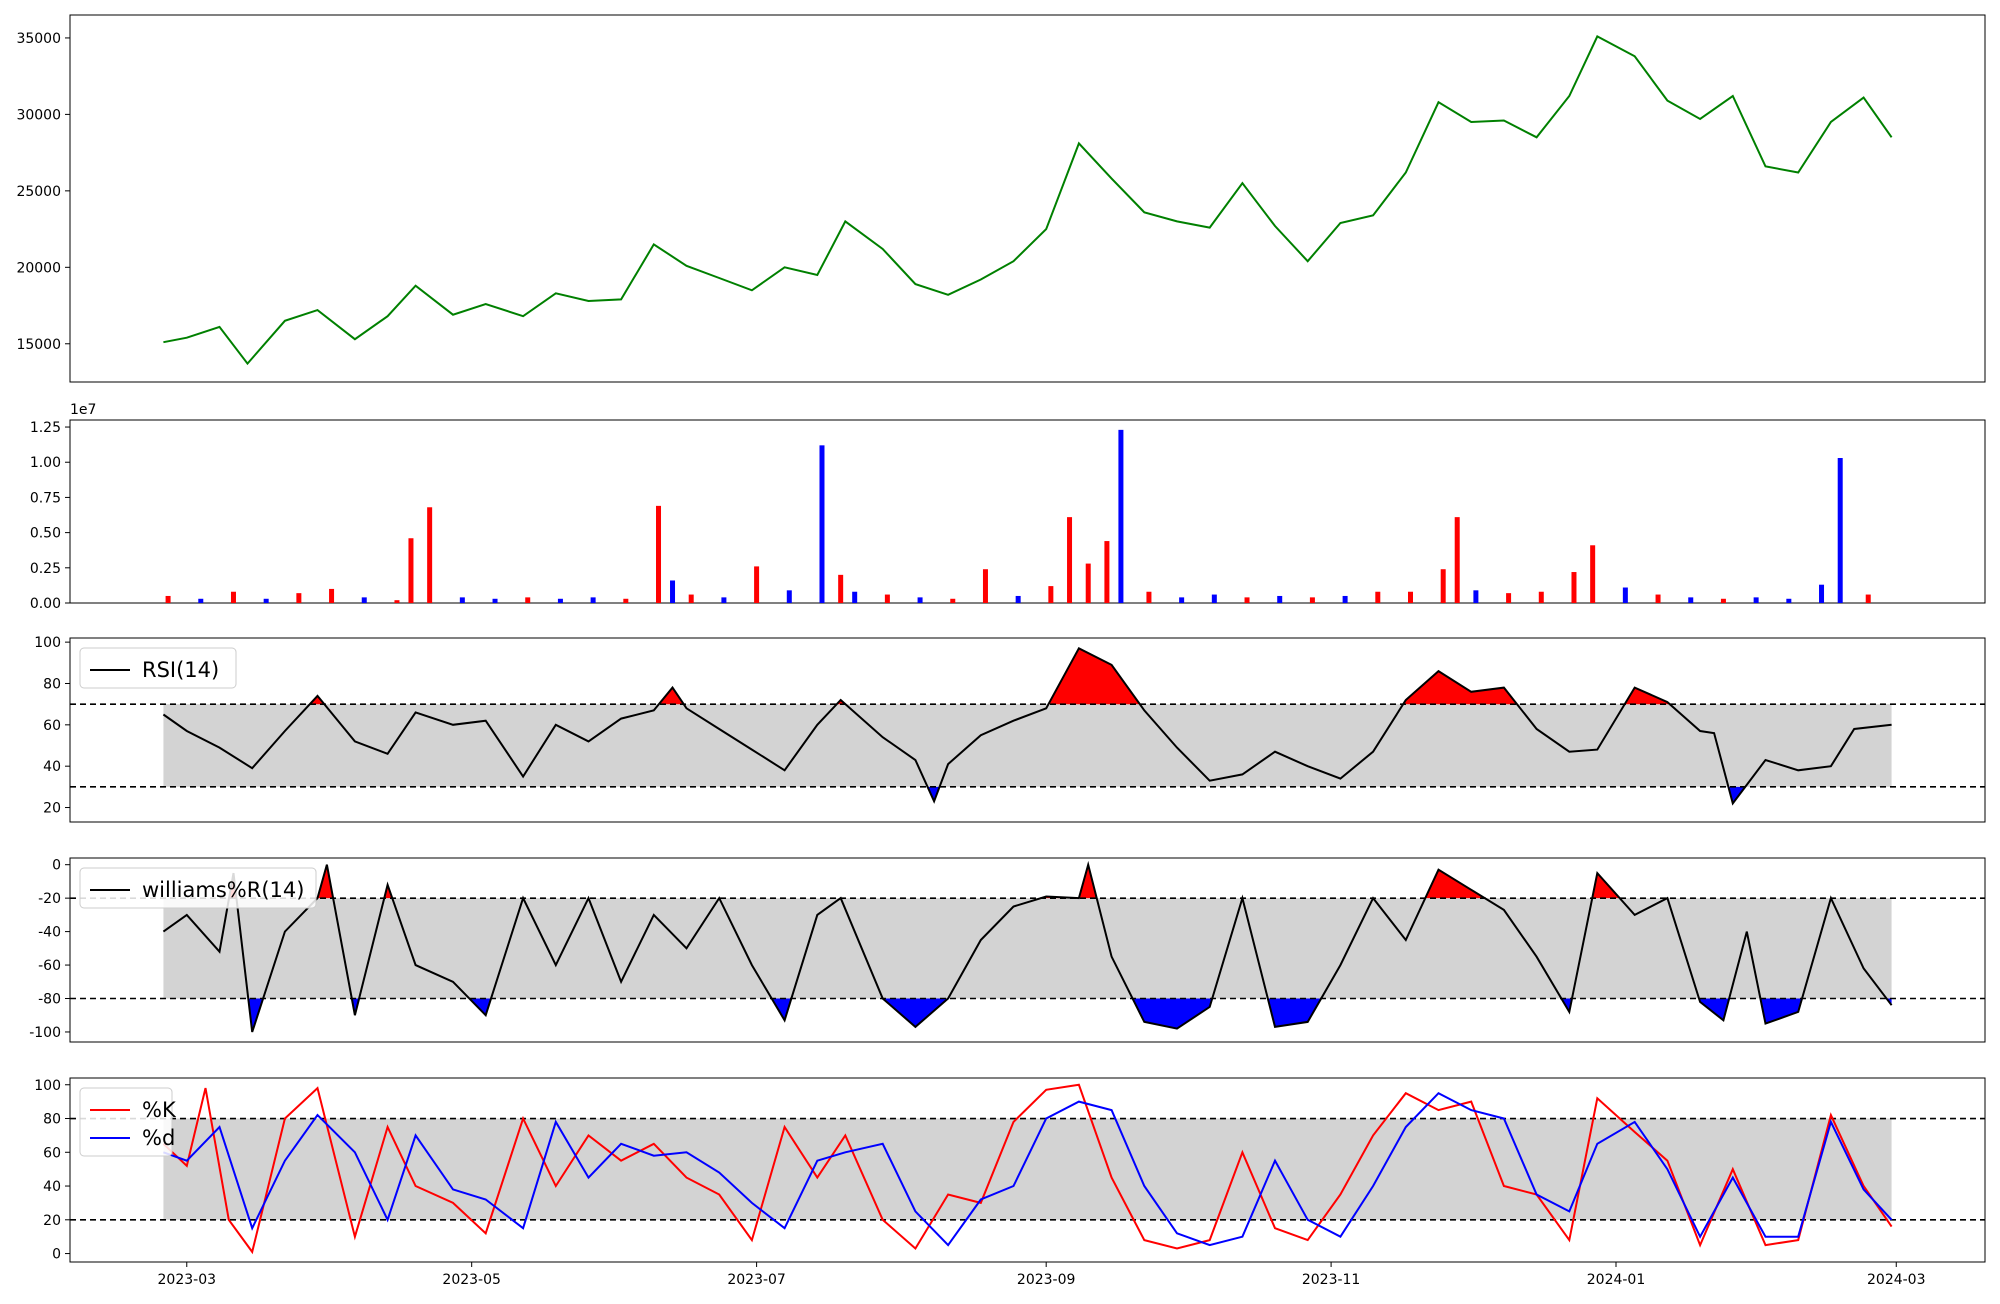 This screenshot has width=2000, height=1304. What do you see at coordinates (45, 1033) in the screenshot?
I see `y-tick-label: -100` at bounding box center [45, 1033].